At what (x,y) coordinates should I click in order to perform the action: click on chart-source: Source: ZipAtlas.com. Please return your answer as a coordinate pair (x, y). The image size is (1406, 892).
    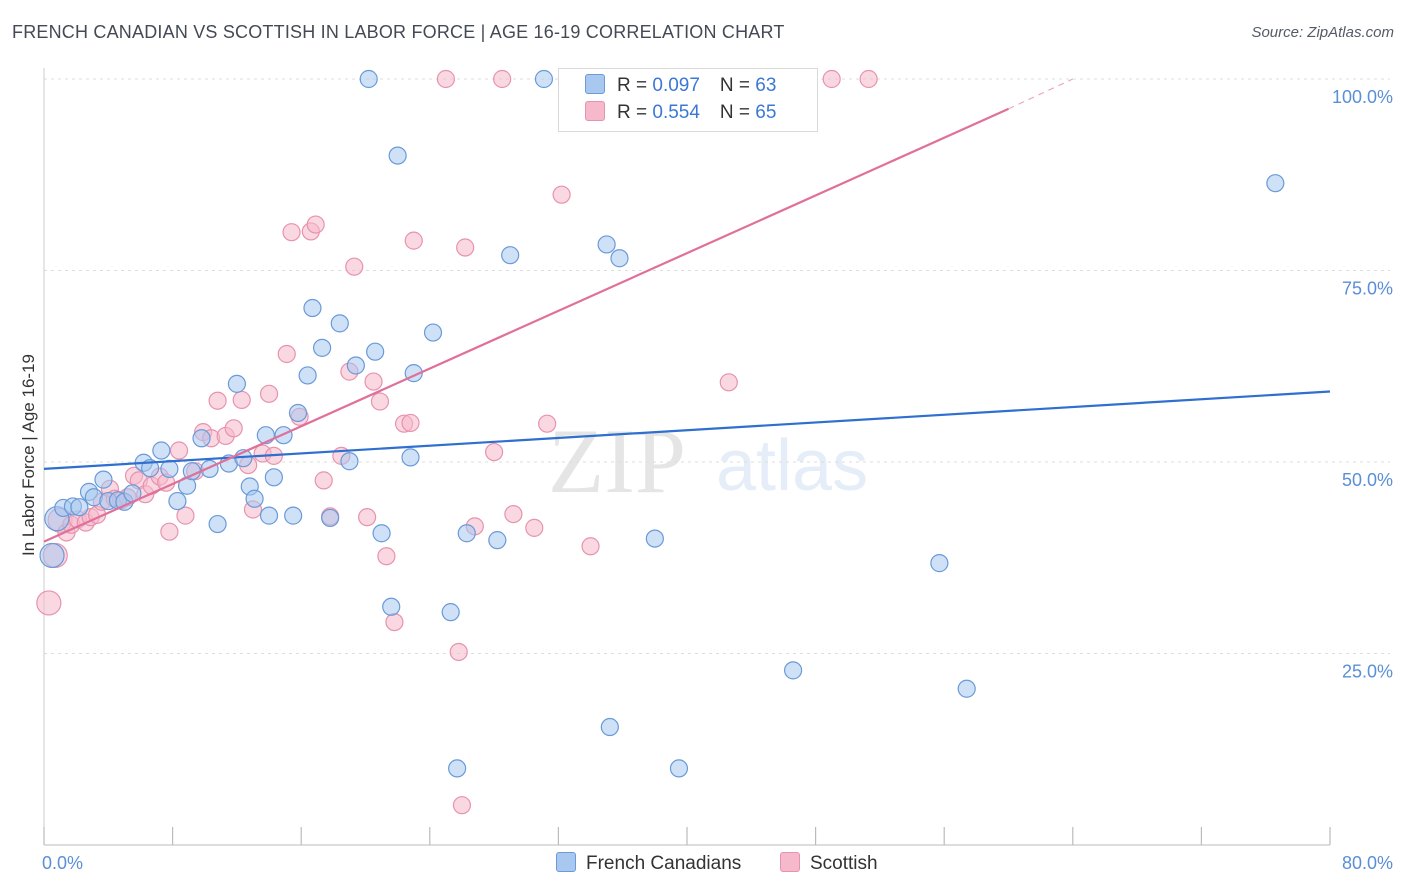
    Looking at the image, I should click on (1322, 32).